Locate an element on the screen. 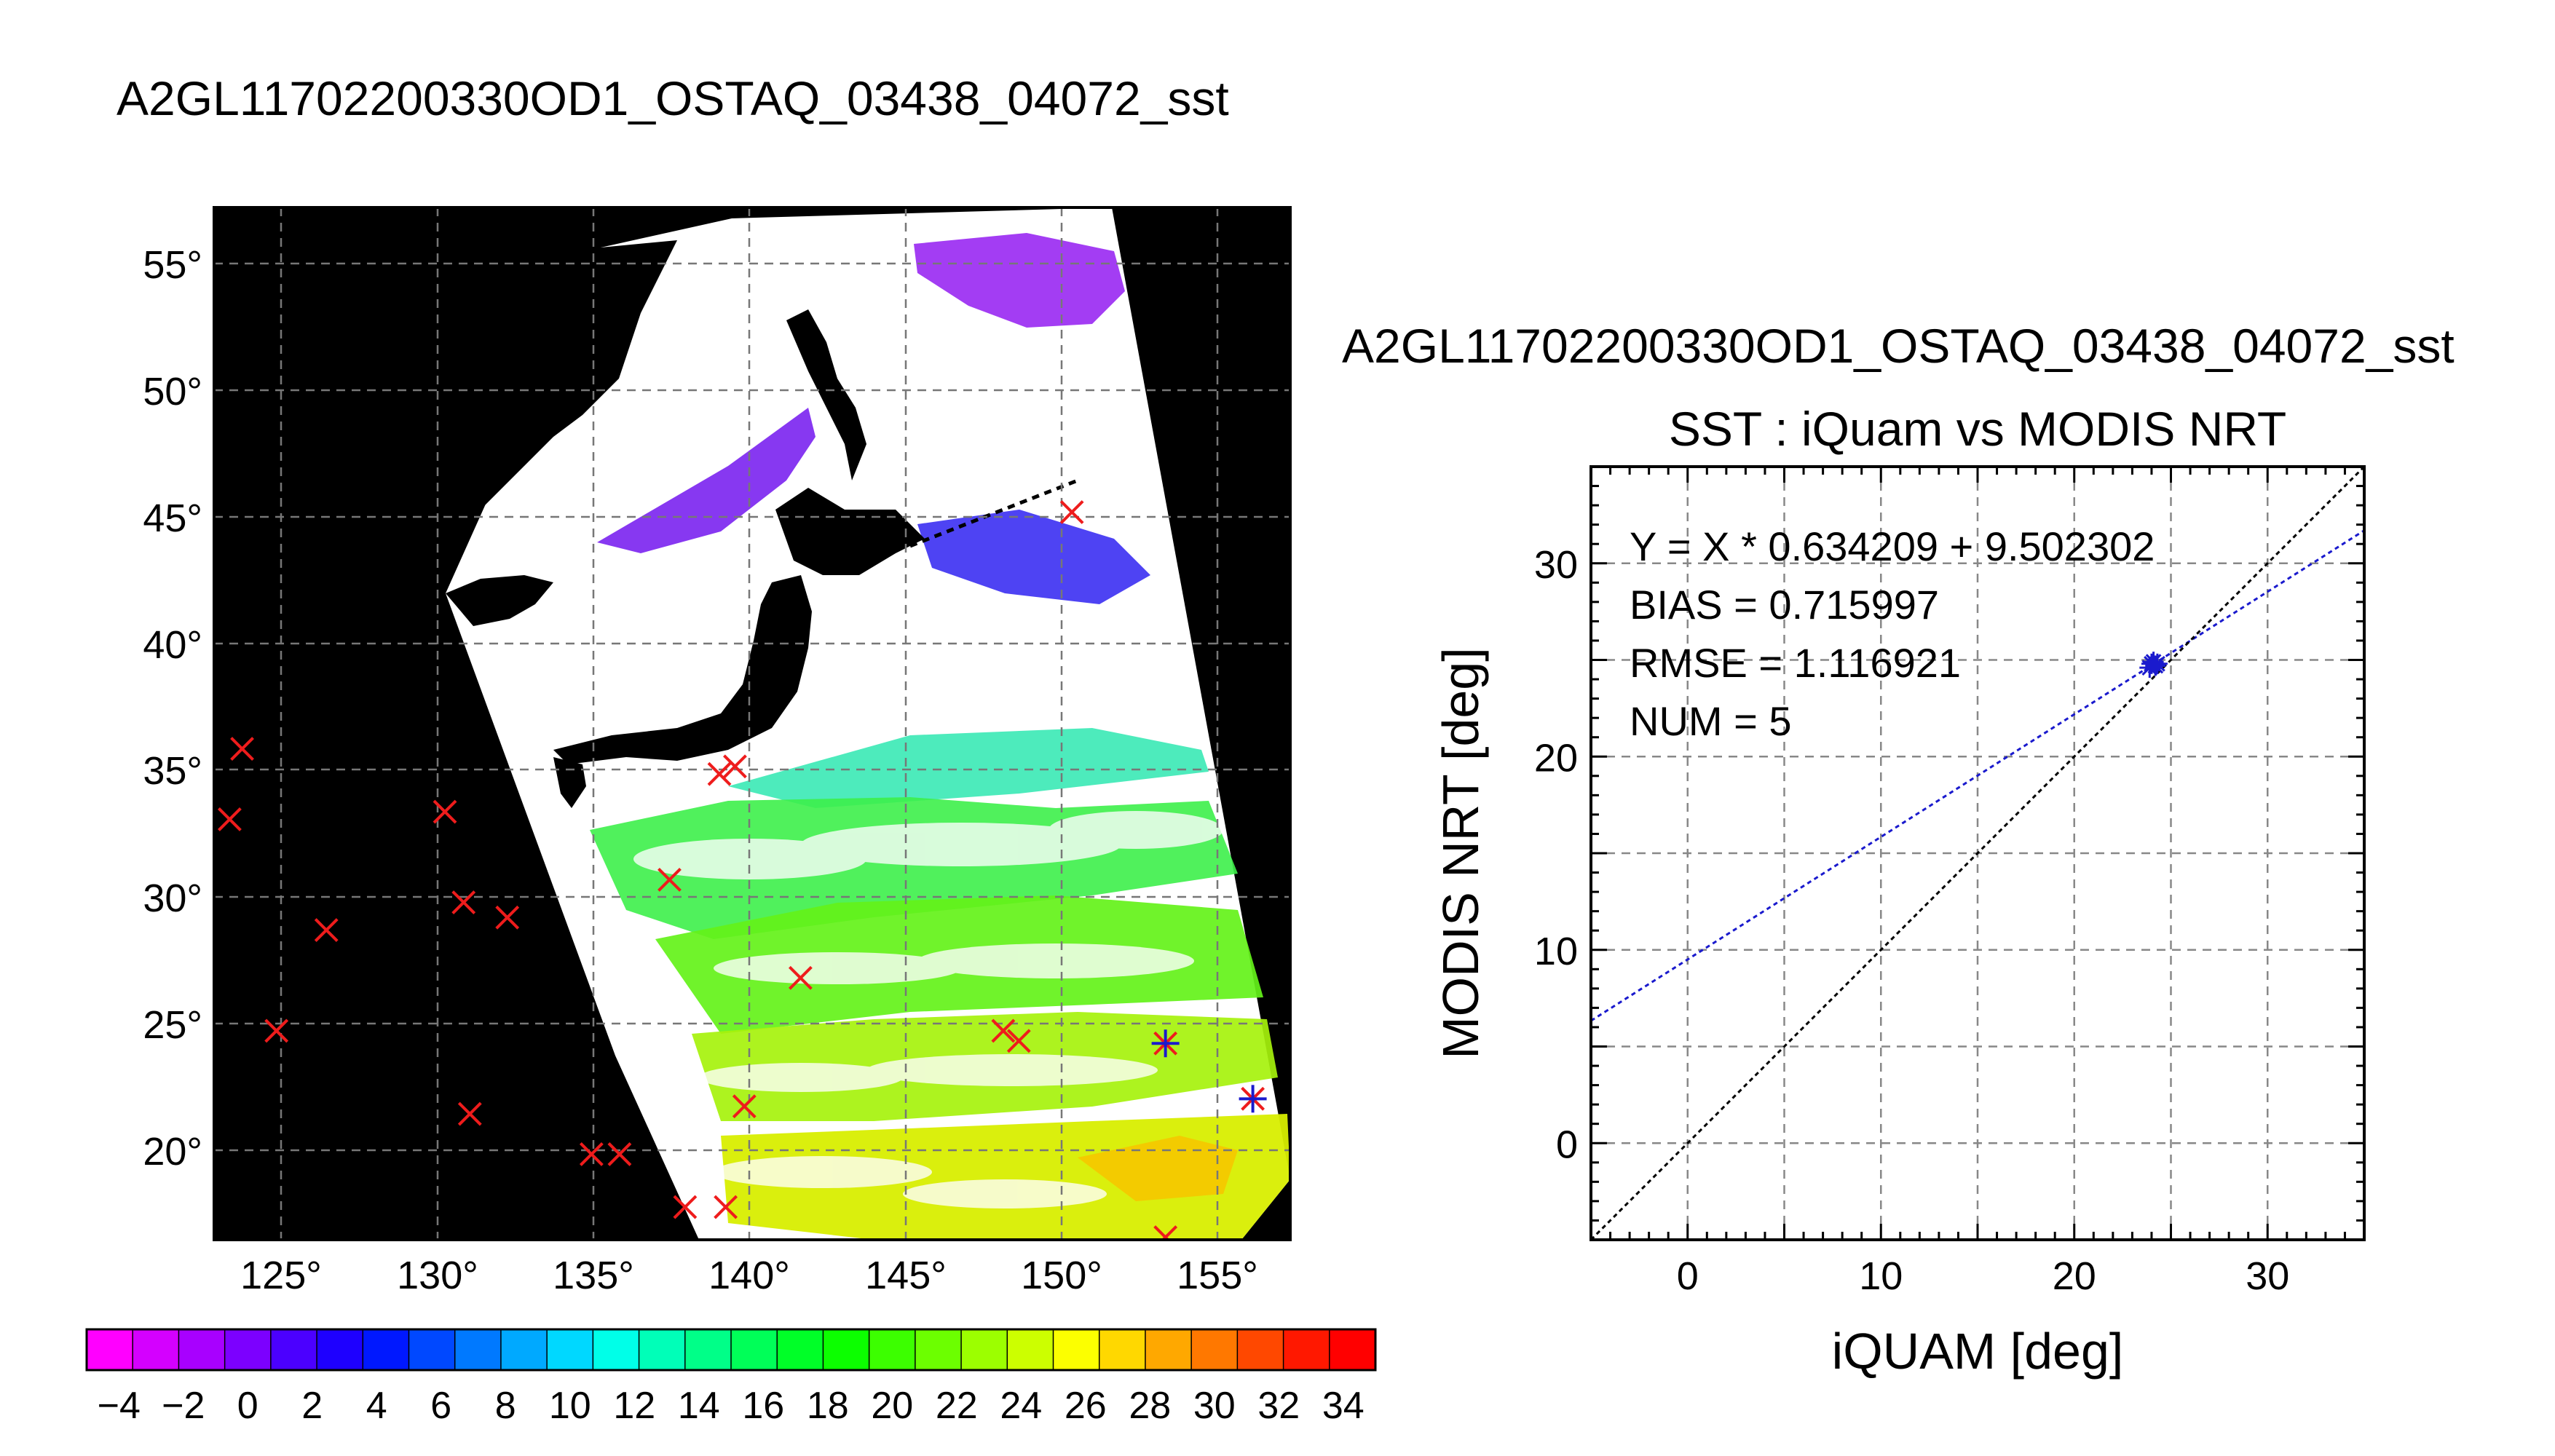  colorbar-tick-label: 24 is located at coordinates (1021, 1406).